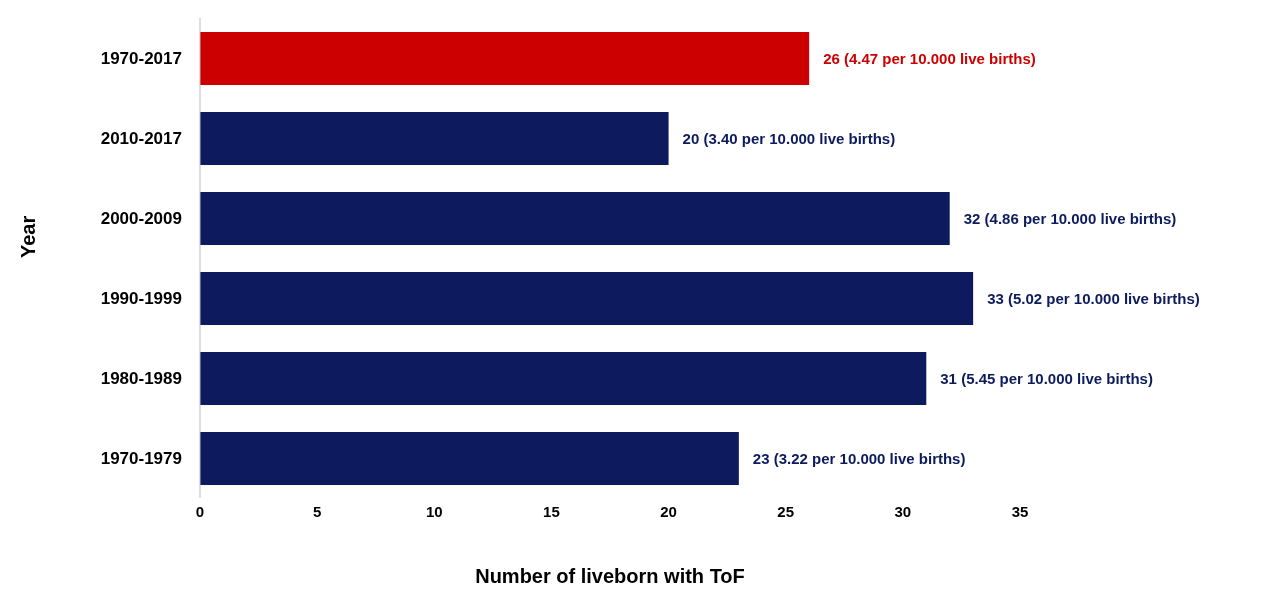 Image resolution: width=1271 pixels, height=599 pixels. What do you see at coordinates (141, 59) in the screenshot?
I see `y-tick-label: 1970-2017` at bounding box center [141, 59].